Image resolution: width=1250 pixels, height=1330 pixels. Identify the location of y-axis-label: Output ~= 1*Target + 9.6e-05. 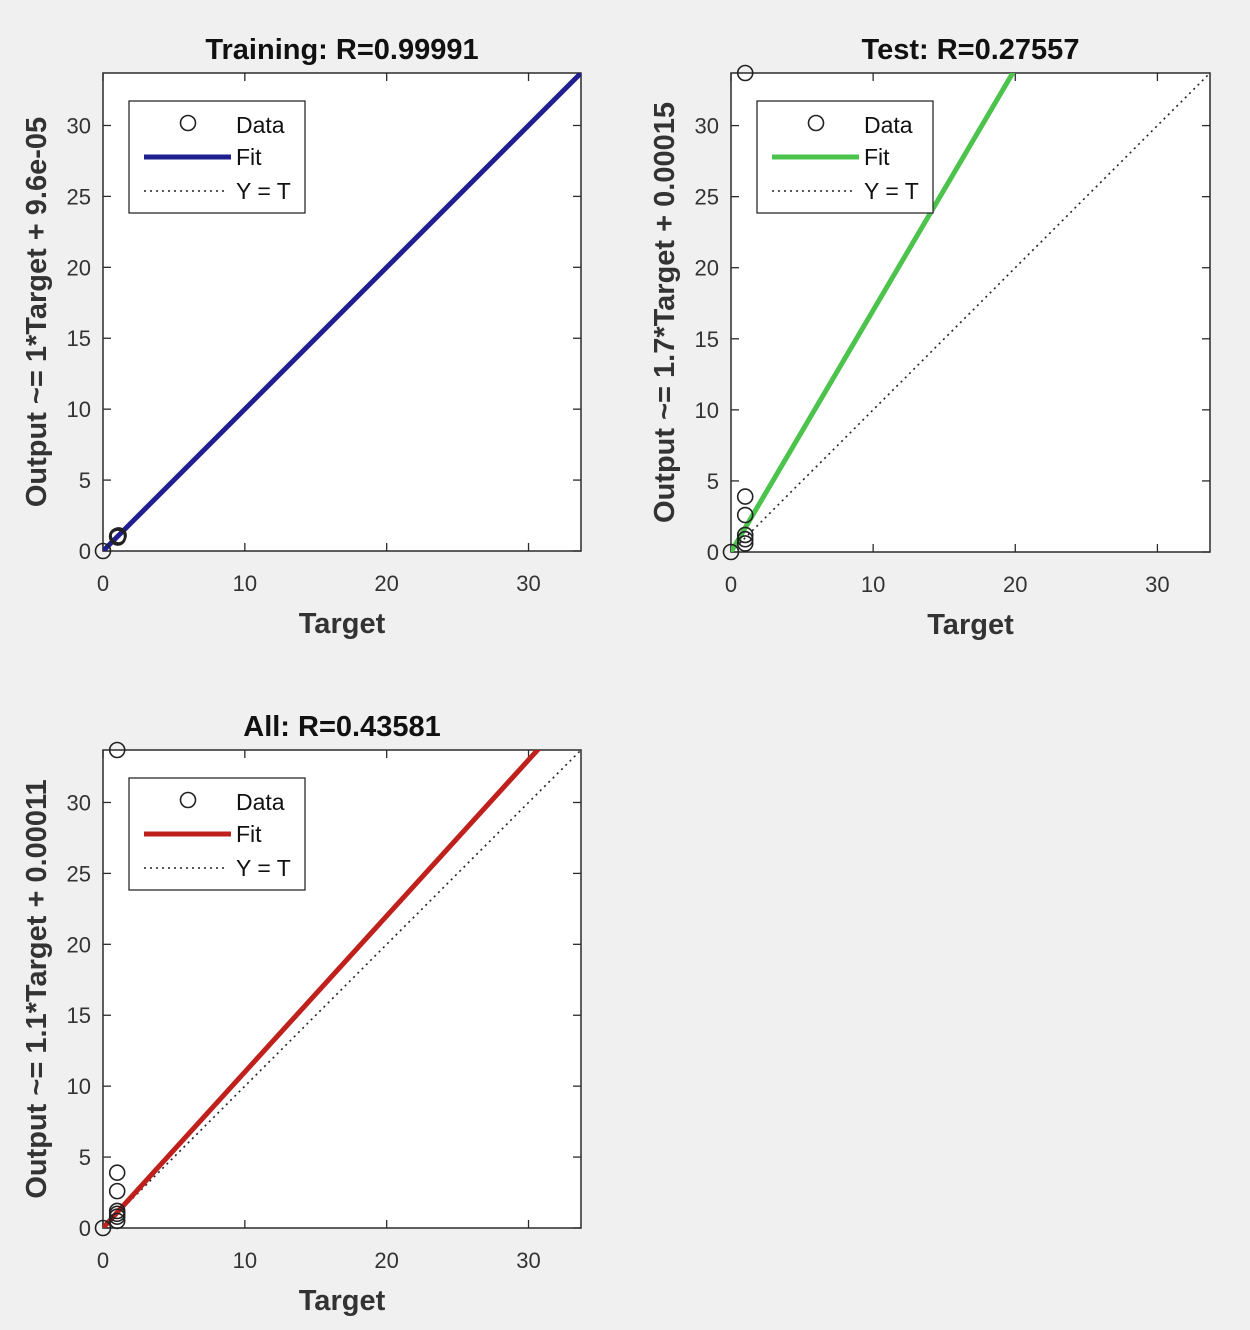
(37, 312).